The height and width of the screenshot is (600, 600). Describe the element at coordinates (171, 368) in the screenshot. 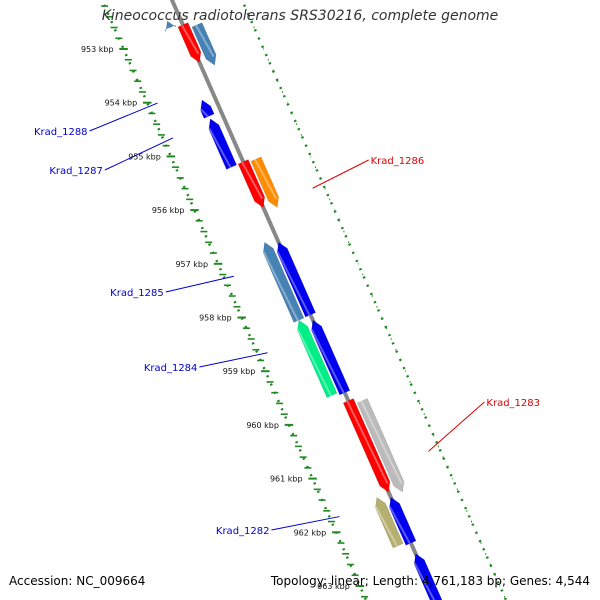

I see `gene-label: Krad_1284` at that location.